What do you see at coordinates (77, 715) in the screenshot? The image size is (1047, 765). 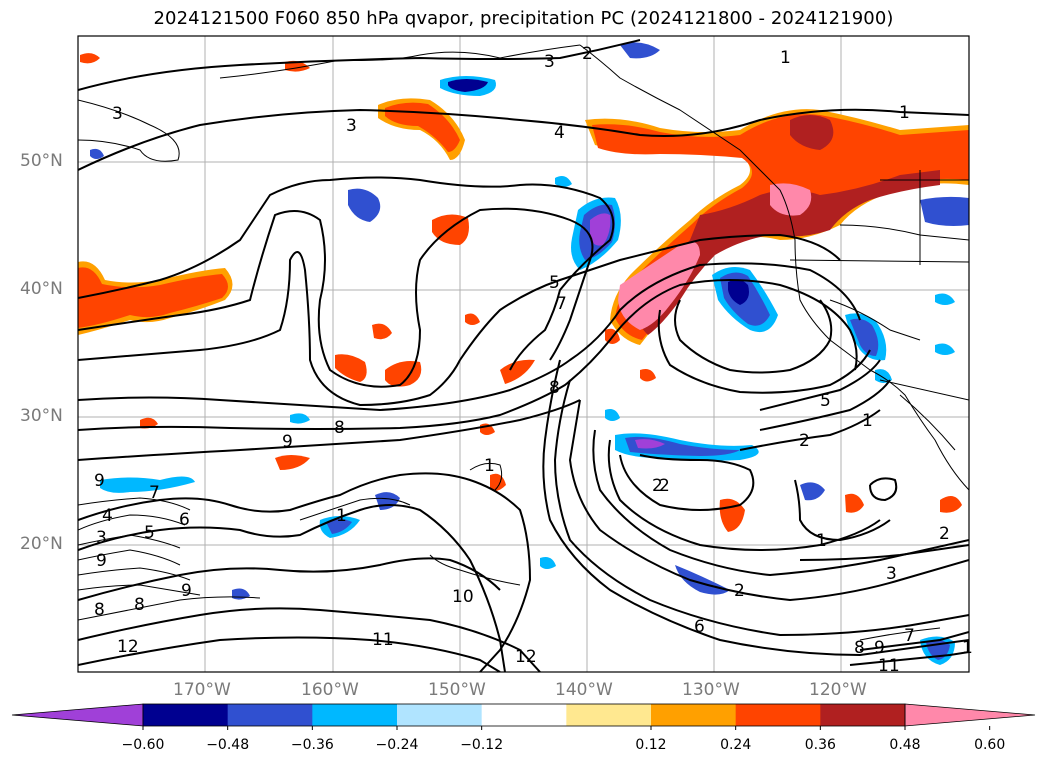 I see `colorbar-extend-min` at bounding box center [77, 715].